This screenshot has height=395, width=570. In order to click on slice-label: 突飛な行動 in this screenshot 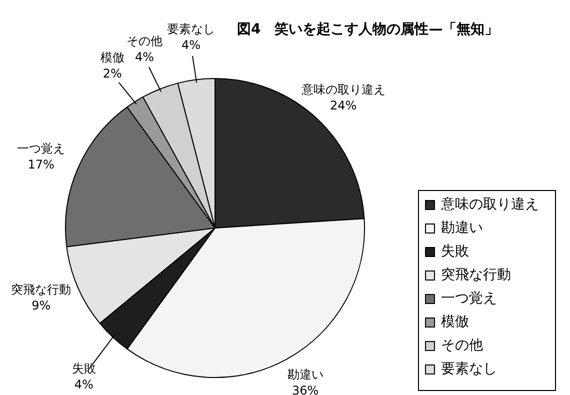, I will do `click(41, 289)`.